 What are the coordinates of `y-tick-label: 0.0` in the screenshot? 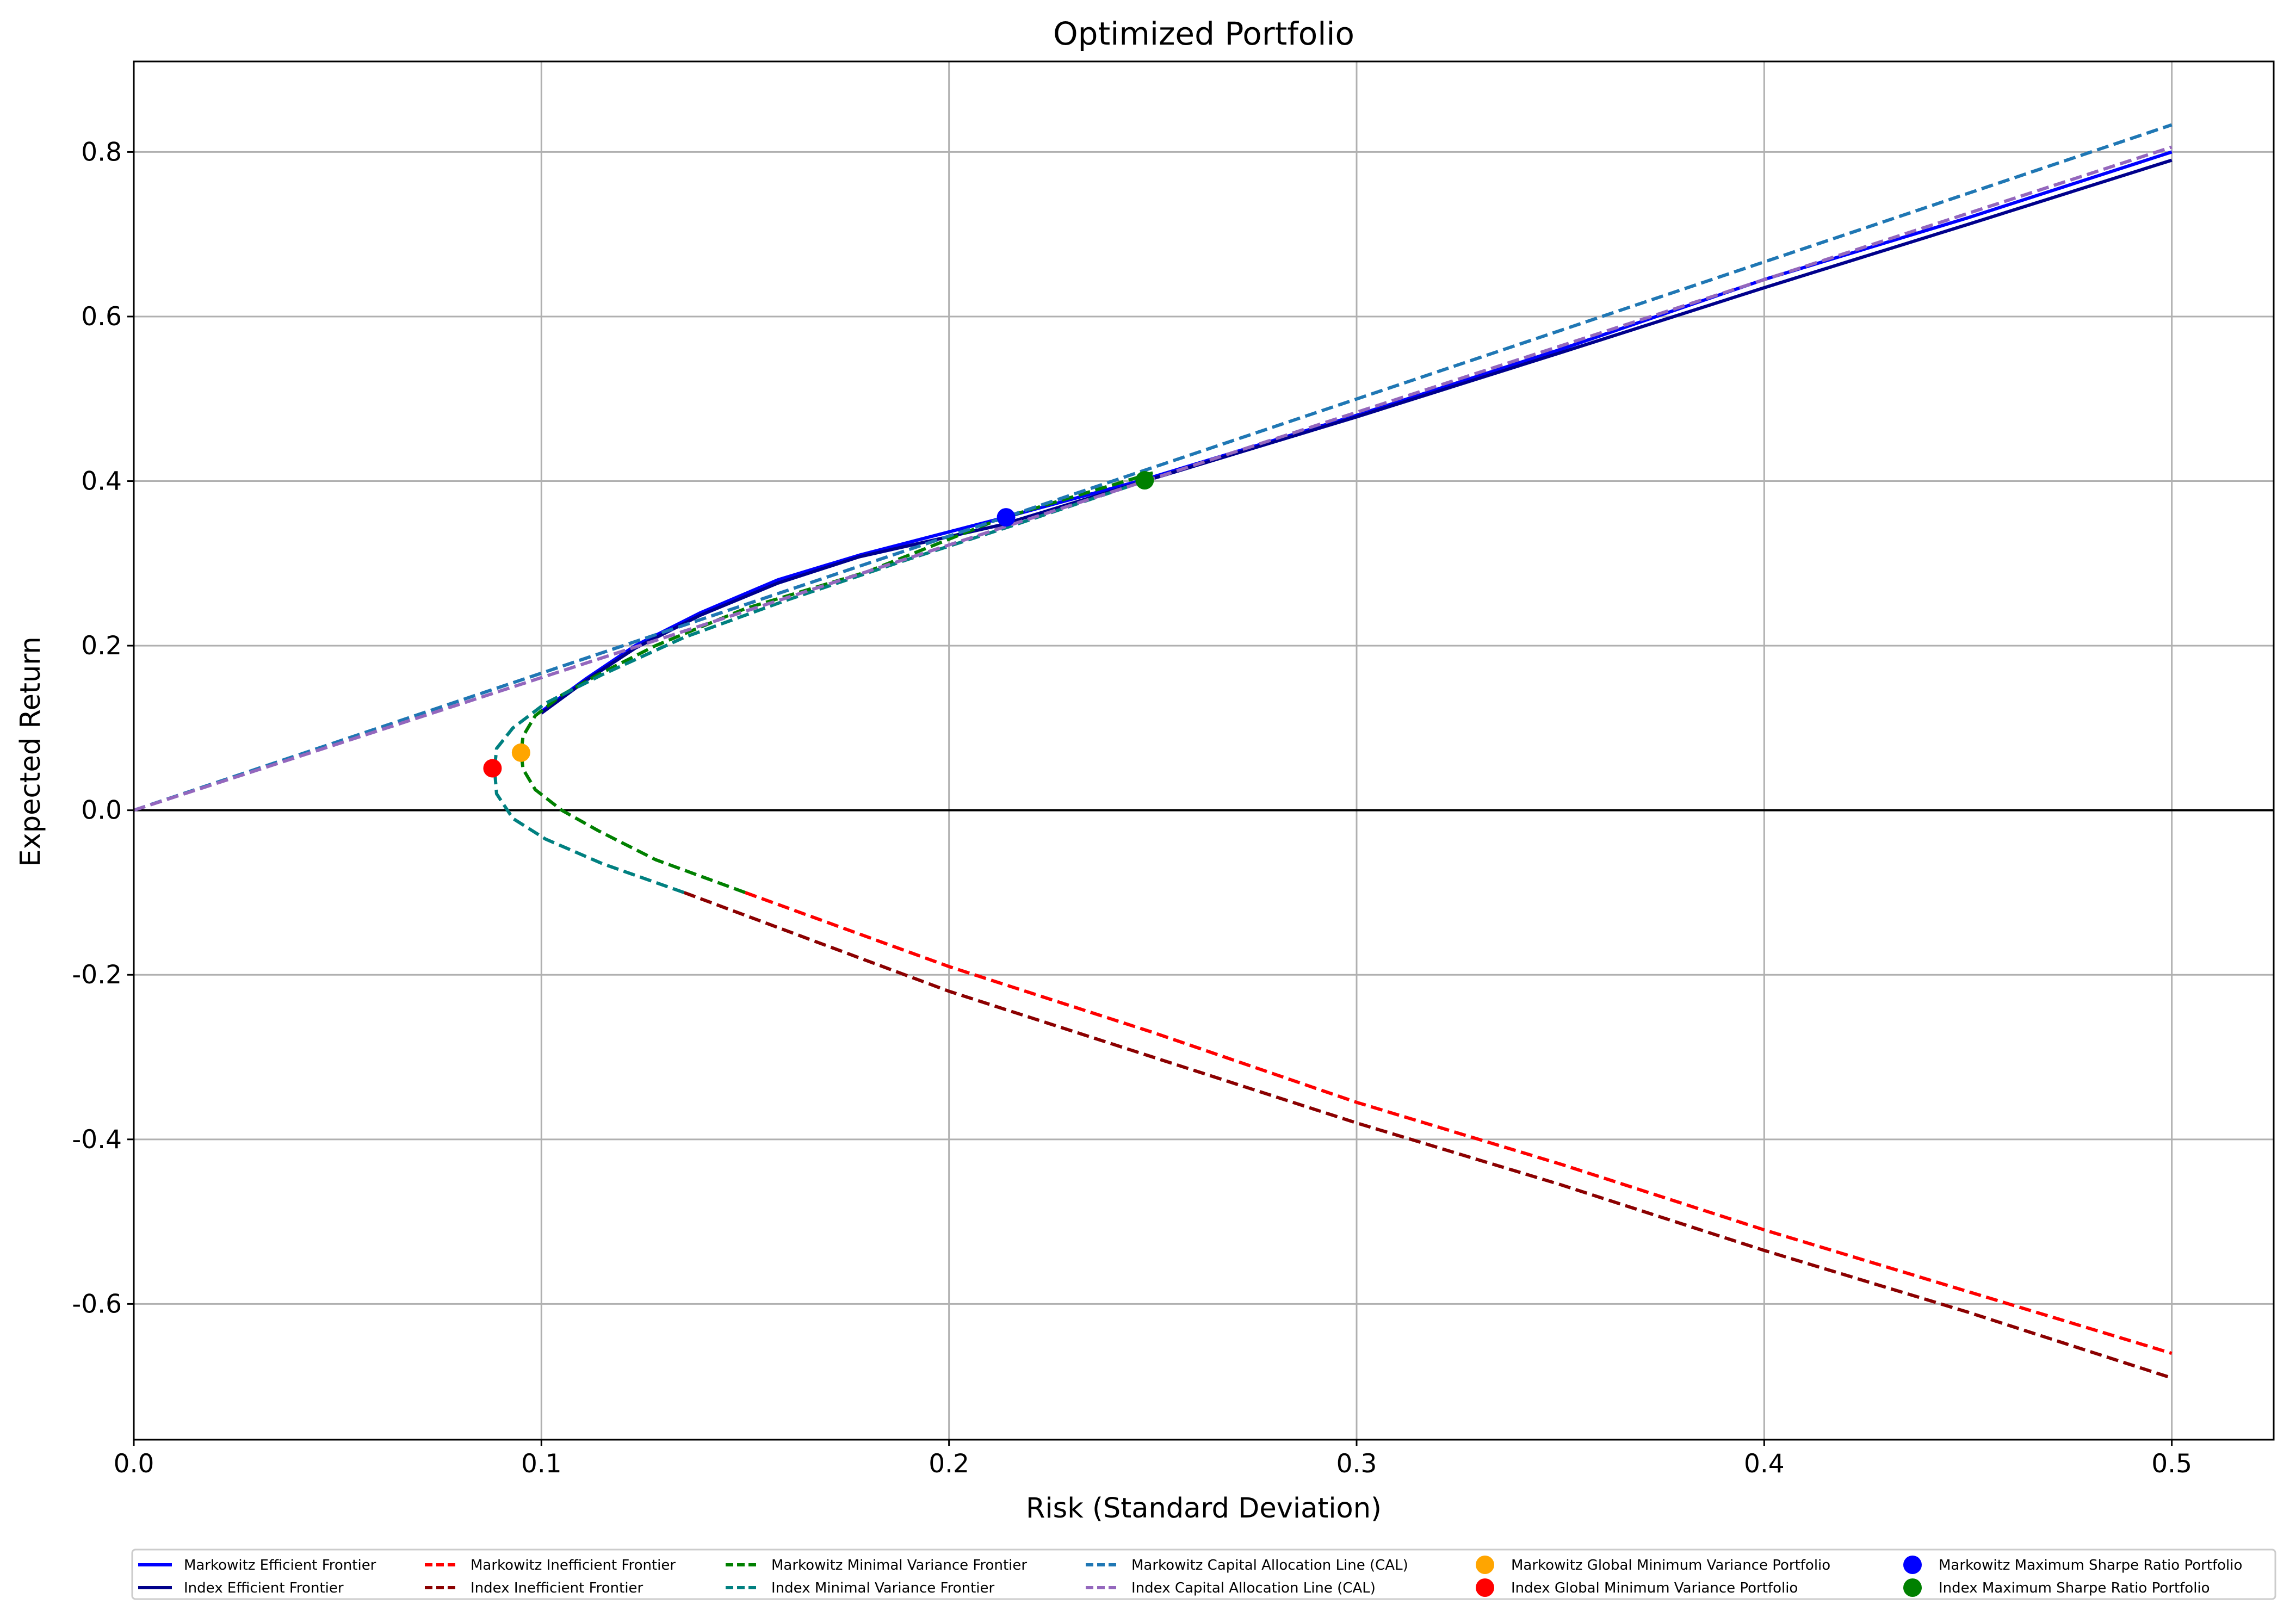 It's located at (101, 811).